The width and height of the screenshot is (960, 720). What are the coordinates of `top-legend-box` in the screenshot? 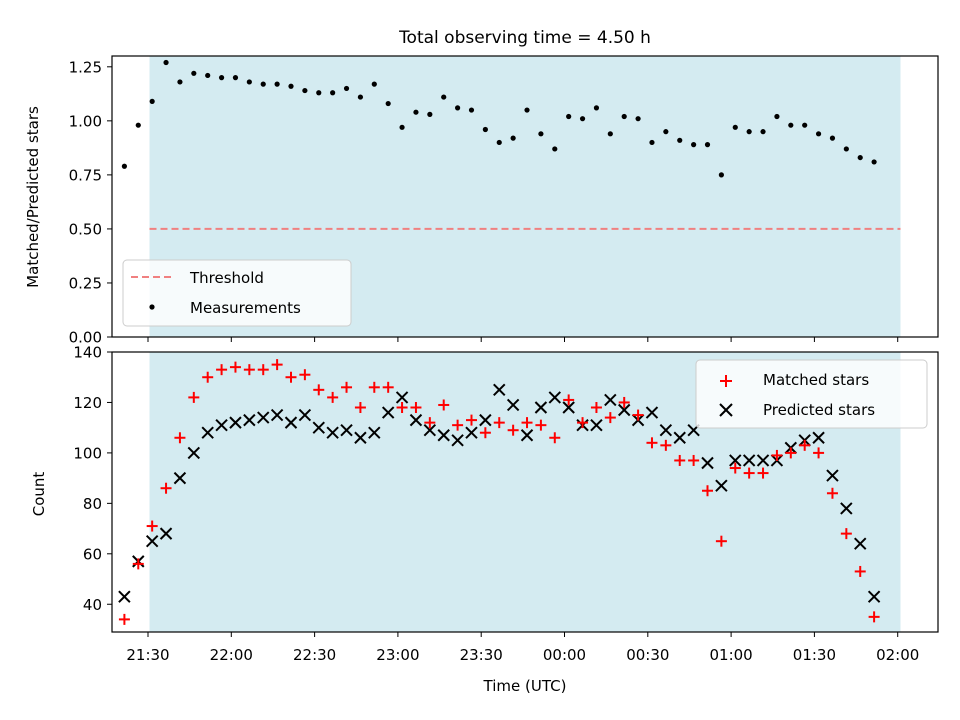 It's located at (237, 293).